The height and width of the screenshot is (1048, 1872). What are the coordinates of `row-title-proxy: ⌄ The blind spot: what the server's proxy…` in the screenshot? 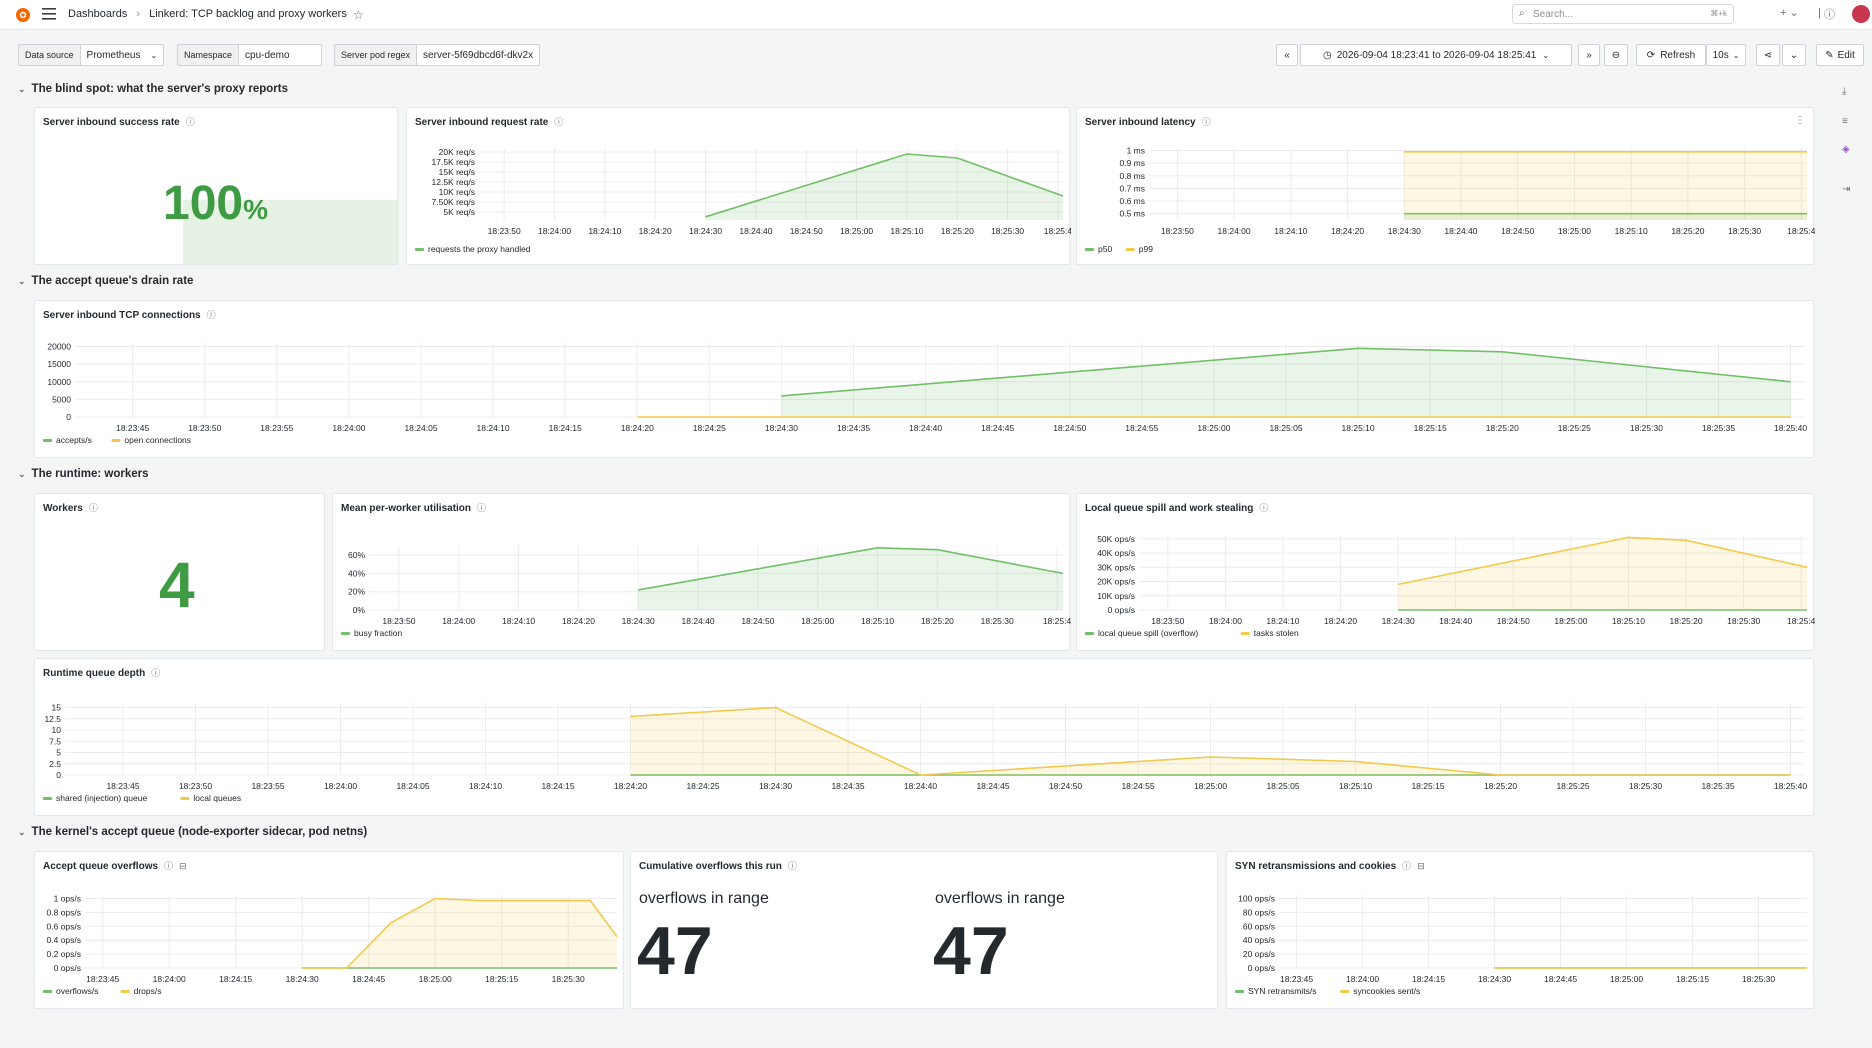 It's located at (153, 89).